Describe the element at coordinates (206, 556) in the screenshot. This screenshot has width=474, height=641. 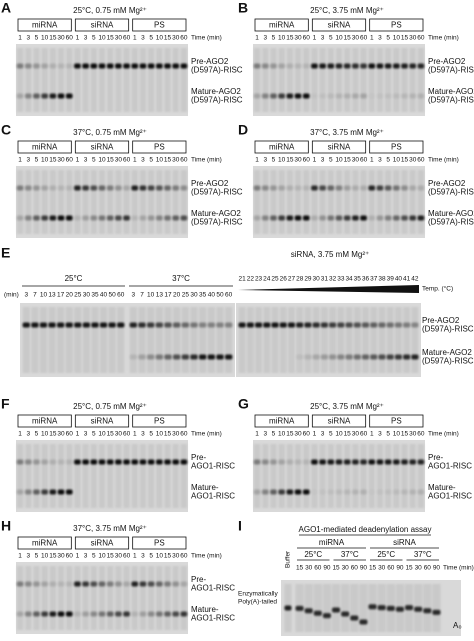
I see `time-label: Time (min)` at that location.